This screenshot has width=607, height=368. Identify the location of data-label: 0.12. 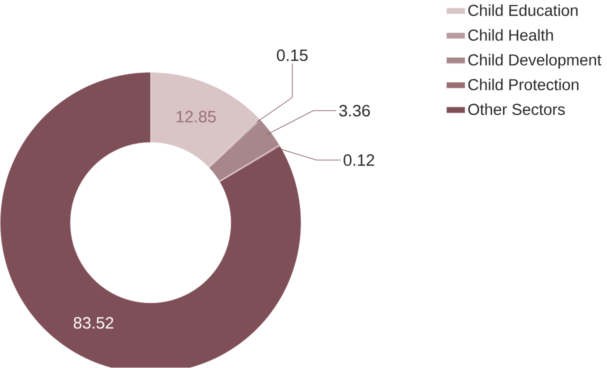
(359, 160).